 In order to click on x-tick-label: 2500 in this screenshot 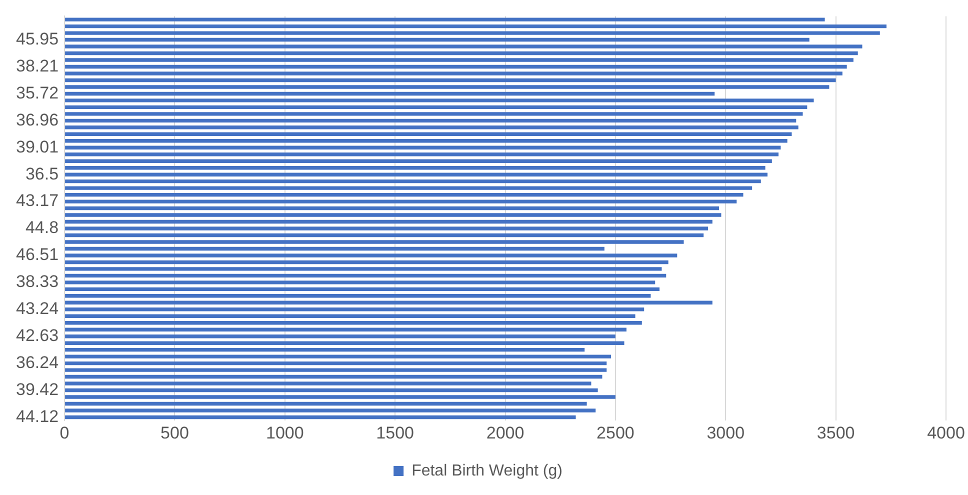, I will do `click(615, 432)`.